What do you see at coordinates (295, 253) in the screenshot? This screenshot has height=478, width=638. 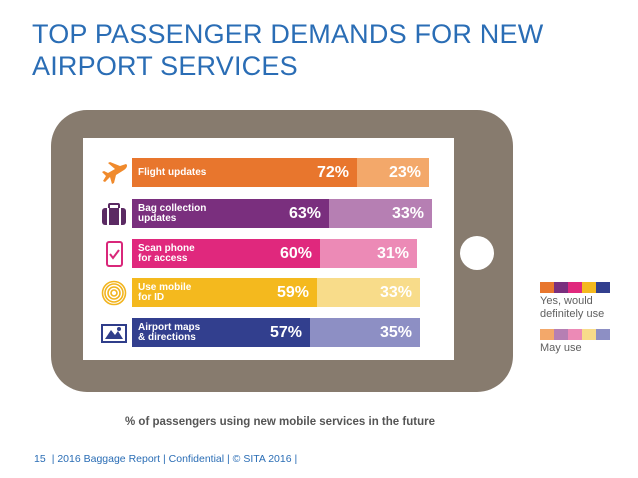 I see `data-label-definitely: 60%` at bounding box center [295, 253].